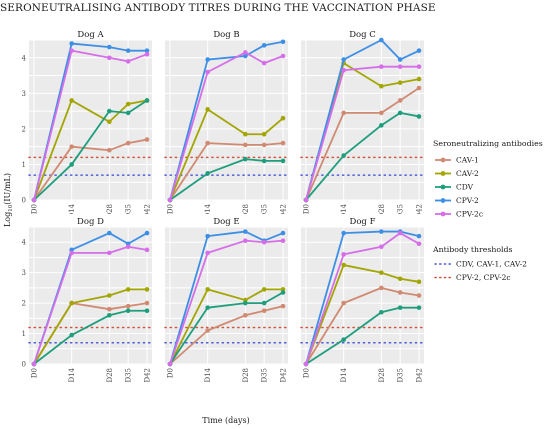 The height and width of the screenshot is (429, 550). What do you see at coordinates (90, 295) in the screenshot?
I see `panel-dog-d-background` at bounding box center [90, 295].